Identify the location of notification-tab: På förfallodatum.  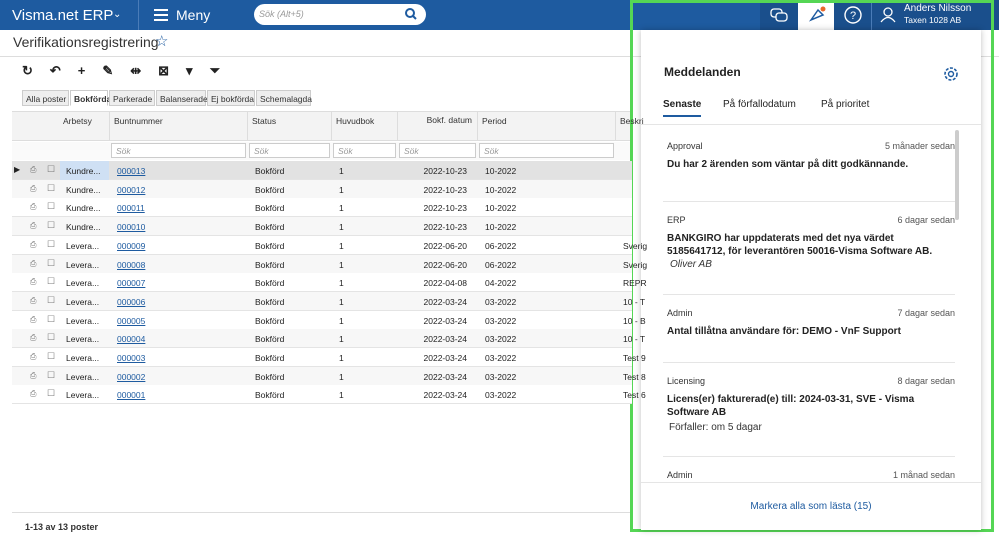
(759, 104).